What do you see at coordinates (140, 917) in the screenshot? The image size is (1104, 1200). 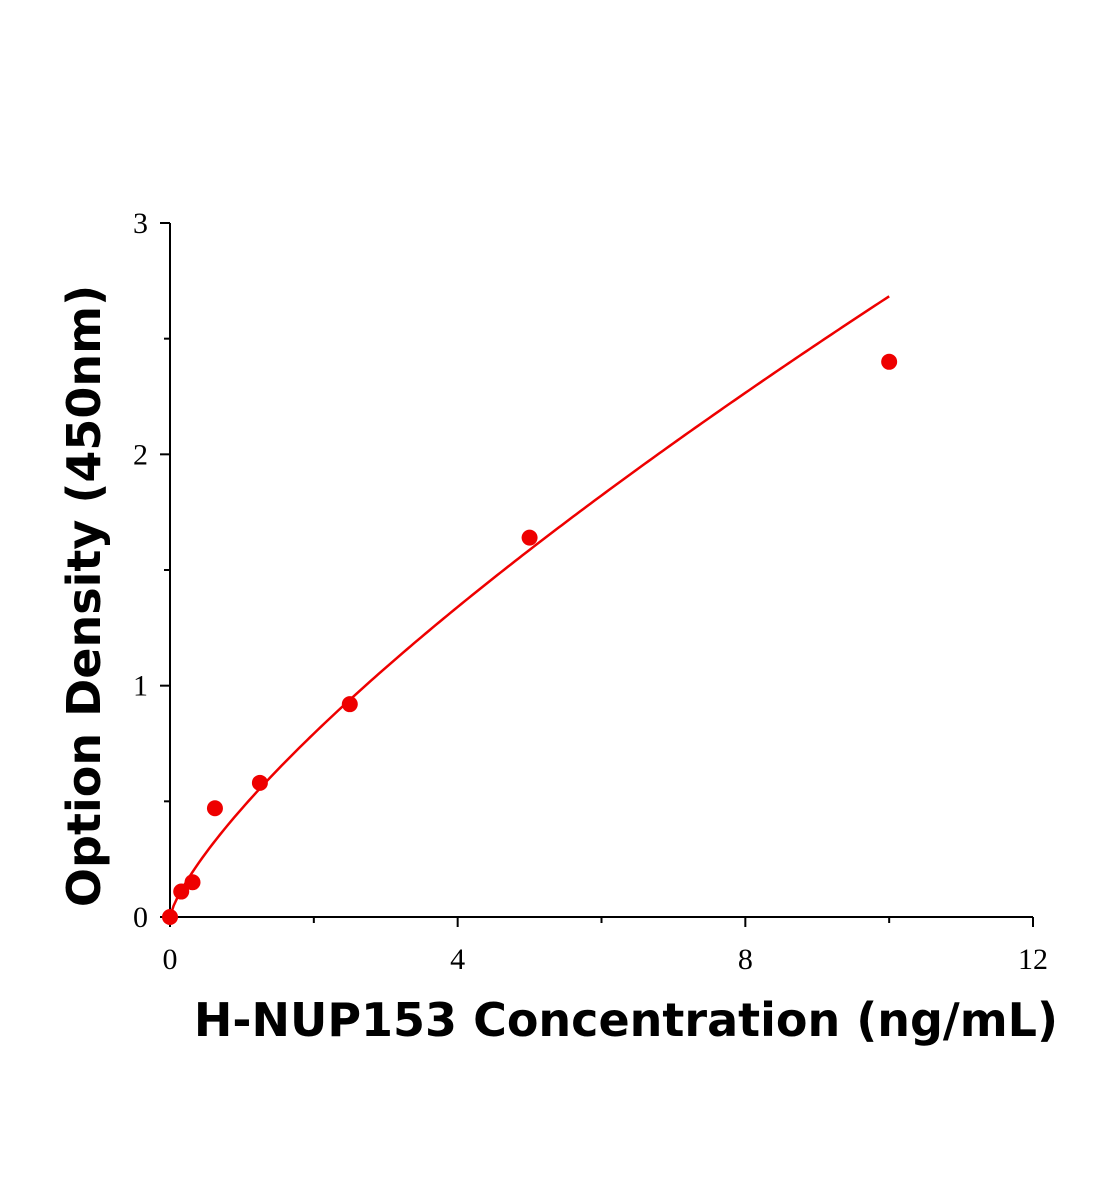 I see `y-tick-label: 0` at bounding box center [140, 917].